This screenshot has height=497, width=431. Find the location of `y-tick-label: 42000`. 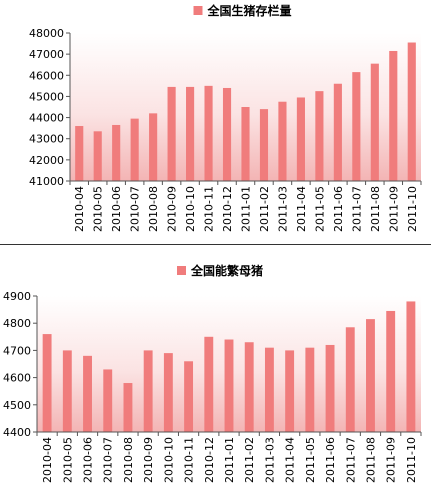

y-tick-label: 42000 is located at coordinates (46, 160).